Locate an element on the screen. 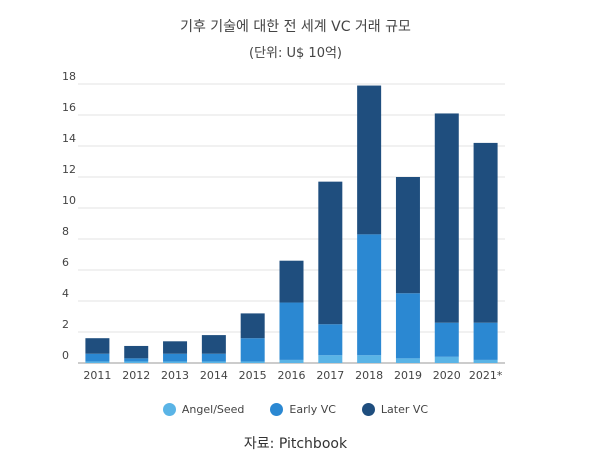 The height and width of the screenshot is (466, 591). y-tick-label: 14 is located at coordinates (69, 138).